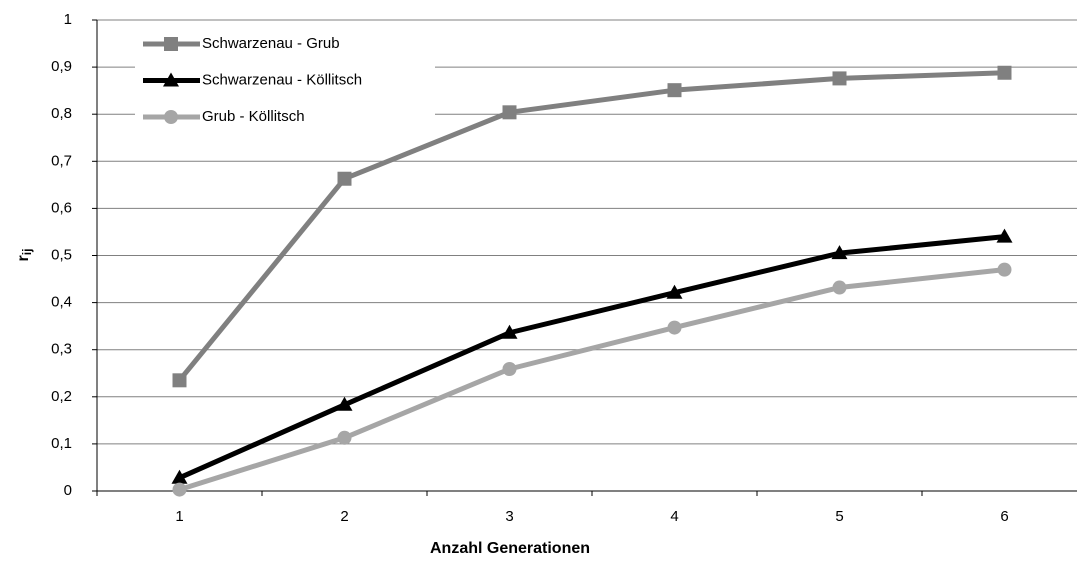  What do you see at coordinates (253, 116) in the screenshot?
I see `legend-label: Grub - Köllitsch` at bounding box center [253, 116].